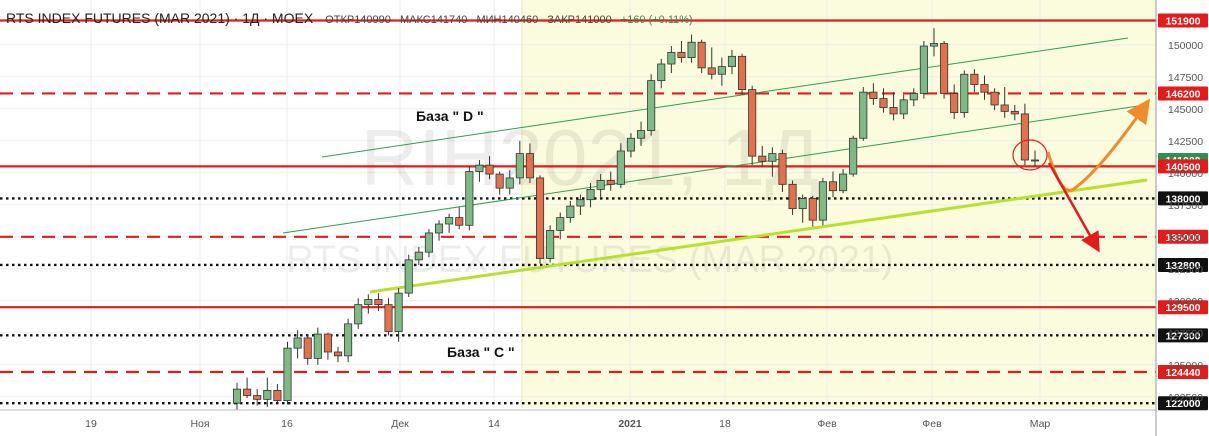 Image resolution: width=1209 pixels, height=436 pixels. Describe the element at coordinates (450, 116) in the screenshot. I see `base-d-label: База " D "` at that location.